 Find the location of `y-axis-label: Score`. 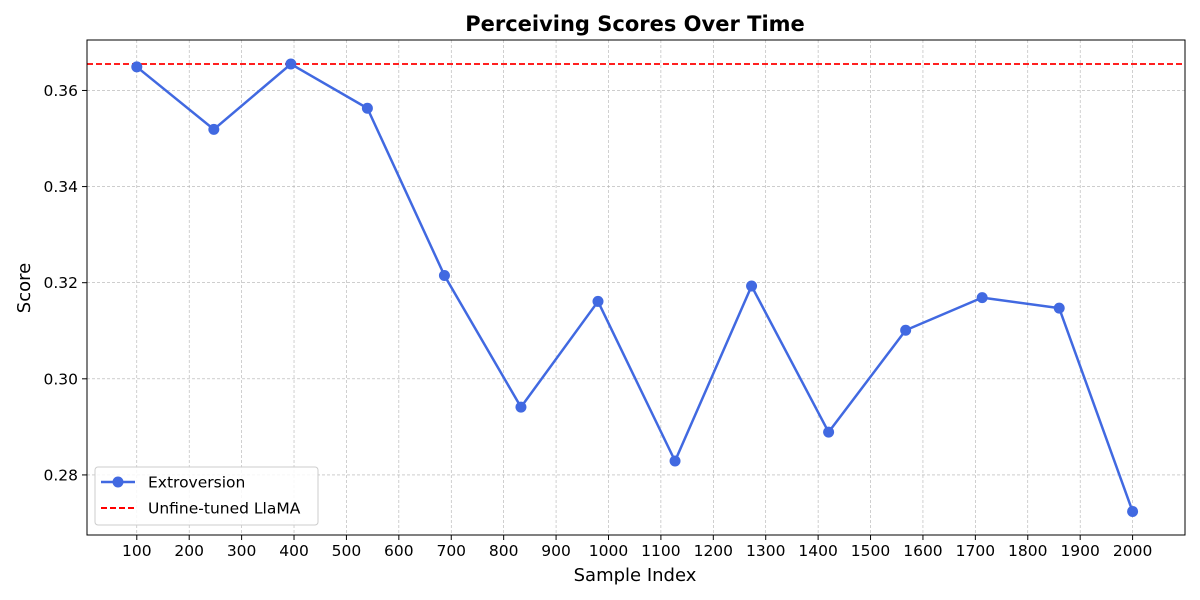

y-axis-label: Score is located at coordinates (24, 288).